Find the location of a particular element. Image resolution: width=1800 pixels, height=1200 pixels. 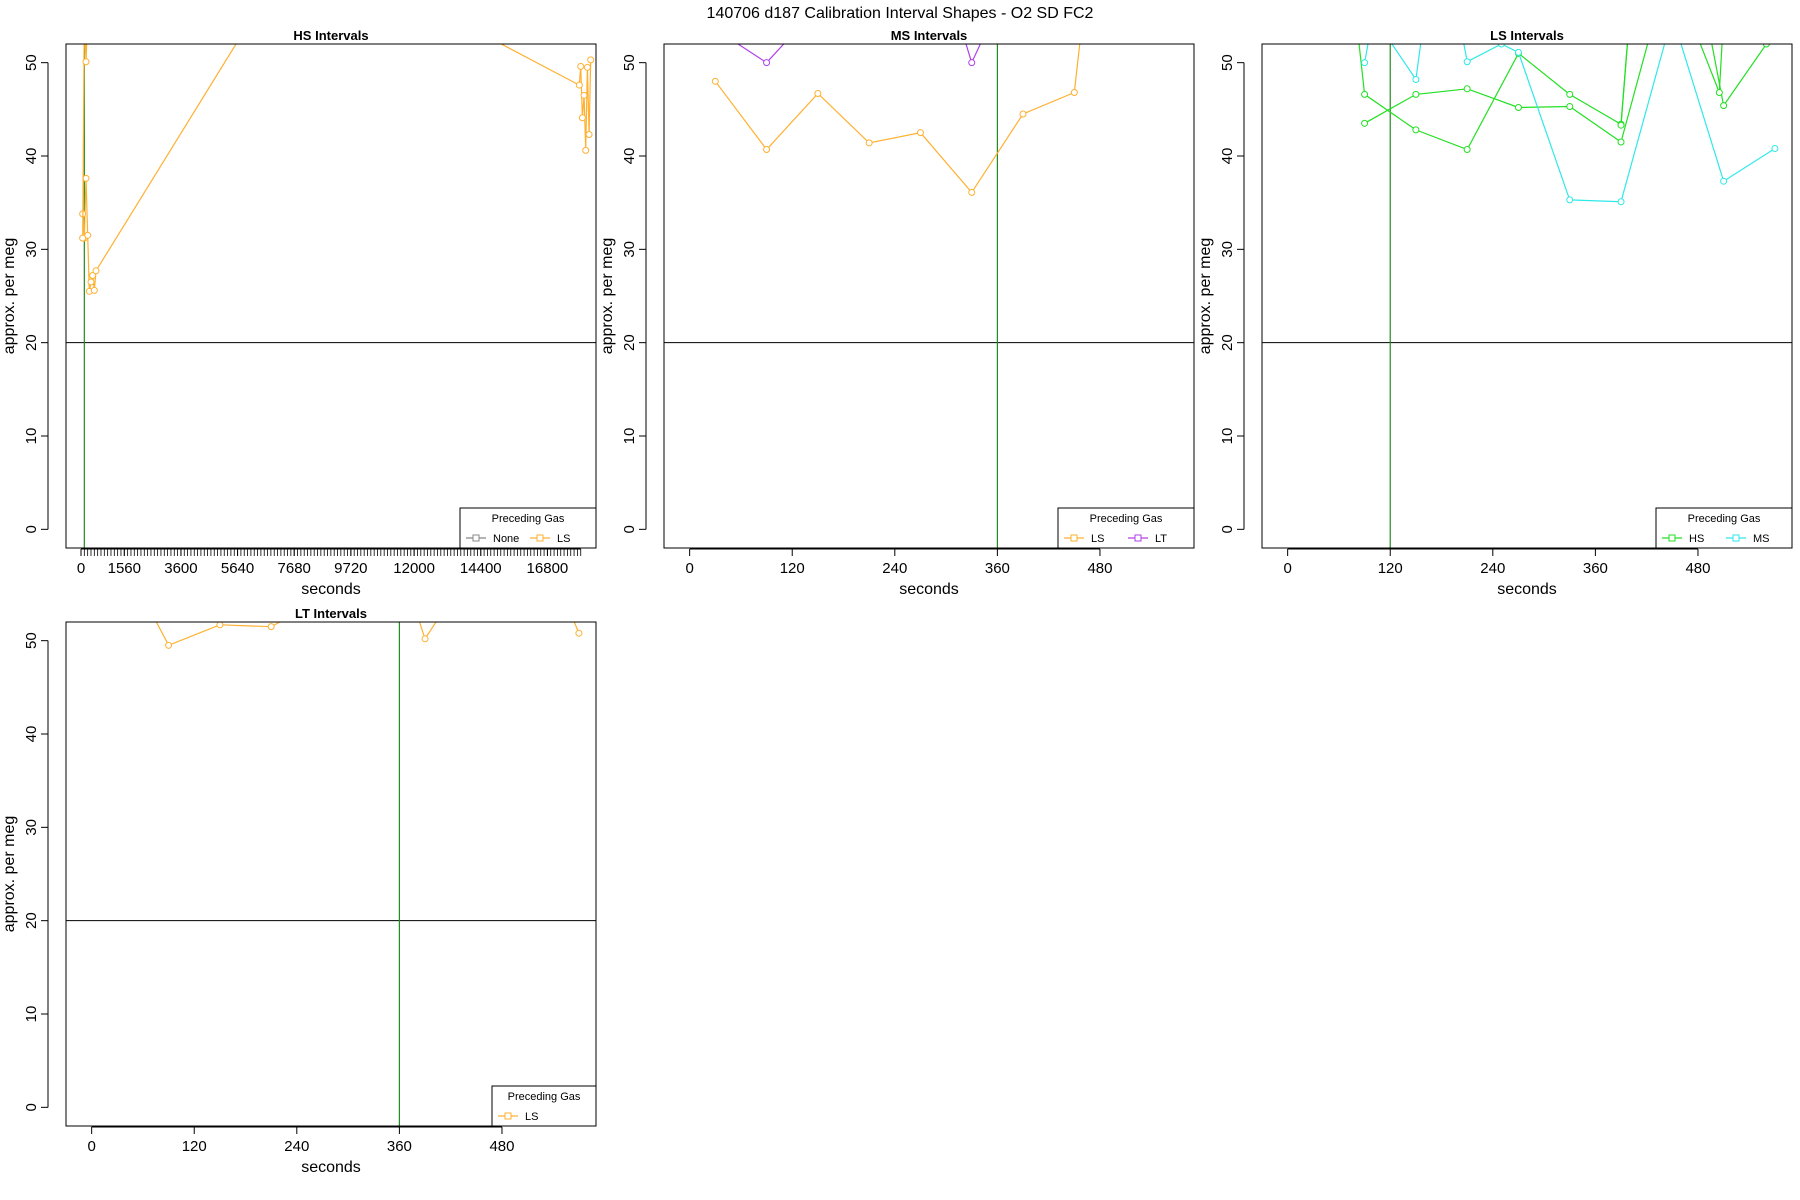

panel-title: MS Intervals is located at coordinates (929, 35).